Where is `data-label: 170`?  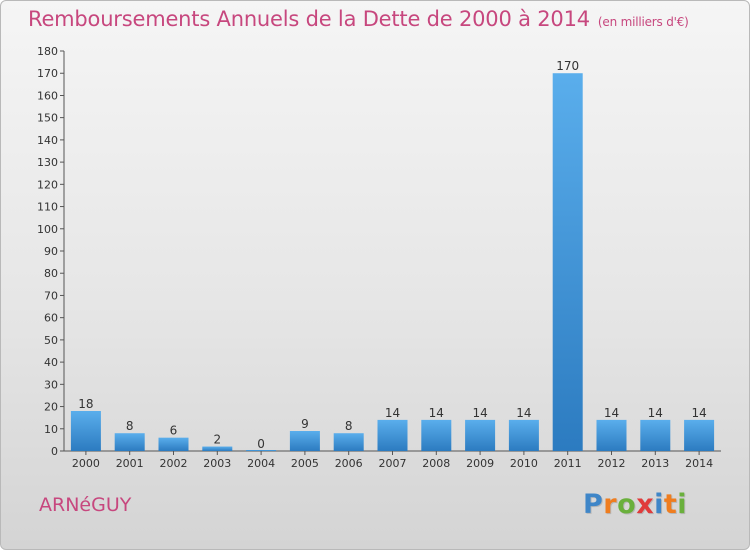
data-label: 170 is located at coordinates (567, 66).